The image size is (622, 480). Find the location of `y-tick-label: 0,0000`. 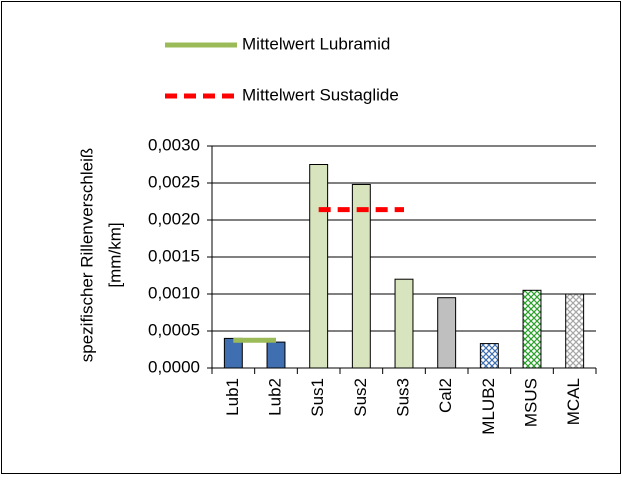

y-tick-label: 0,0000 is located at coordinates (174, 366).